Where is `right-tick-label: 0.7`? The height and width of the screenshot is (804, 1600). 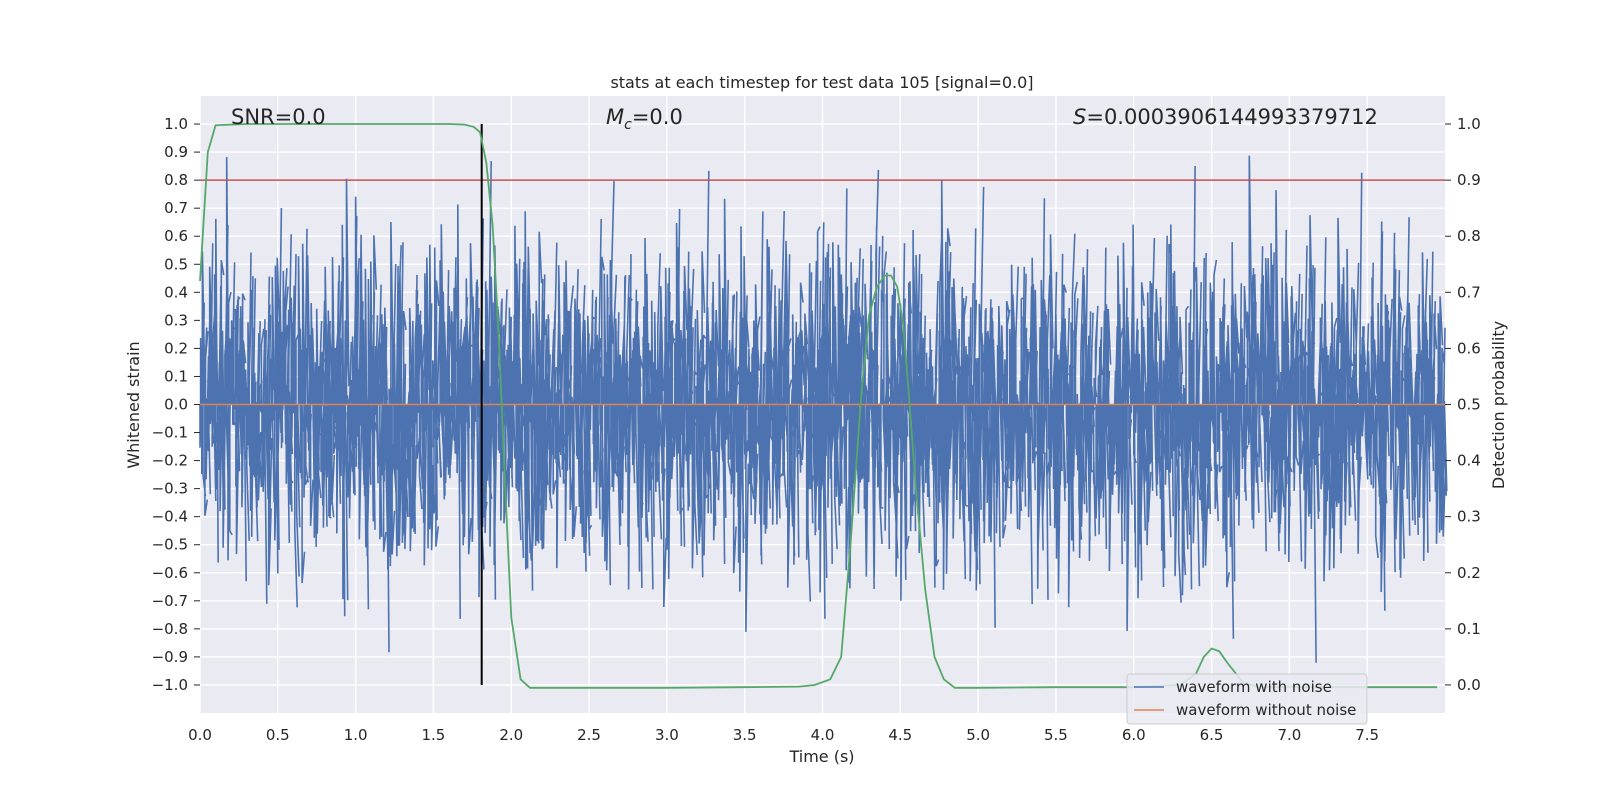
right-tick-label: 0.7 is located at coordinates (1469, 292).